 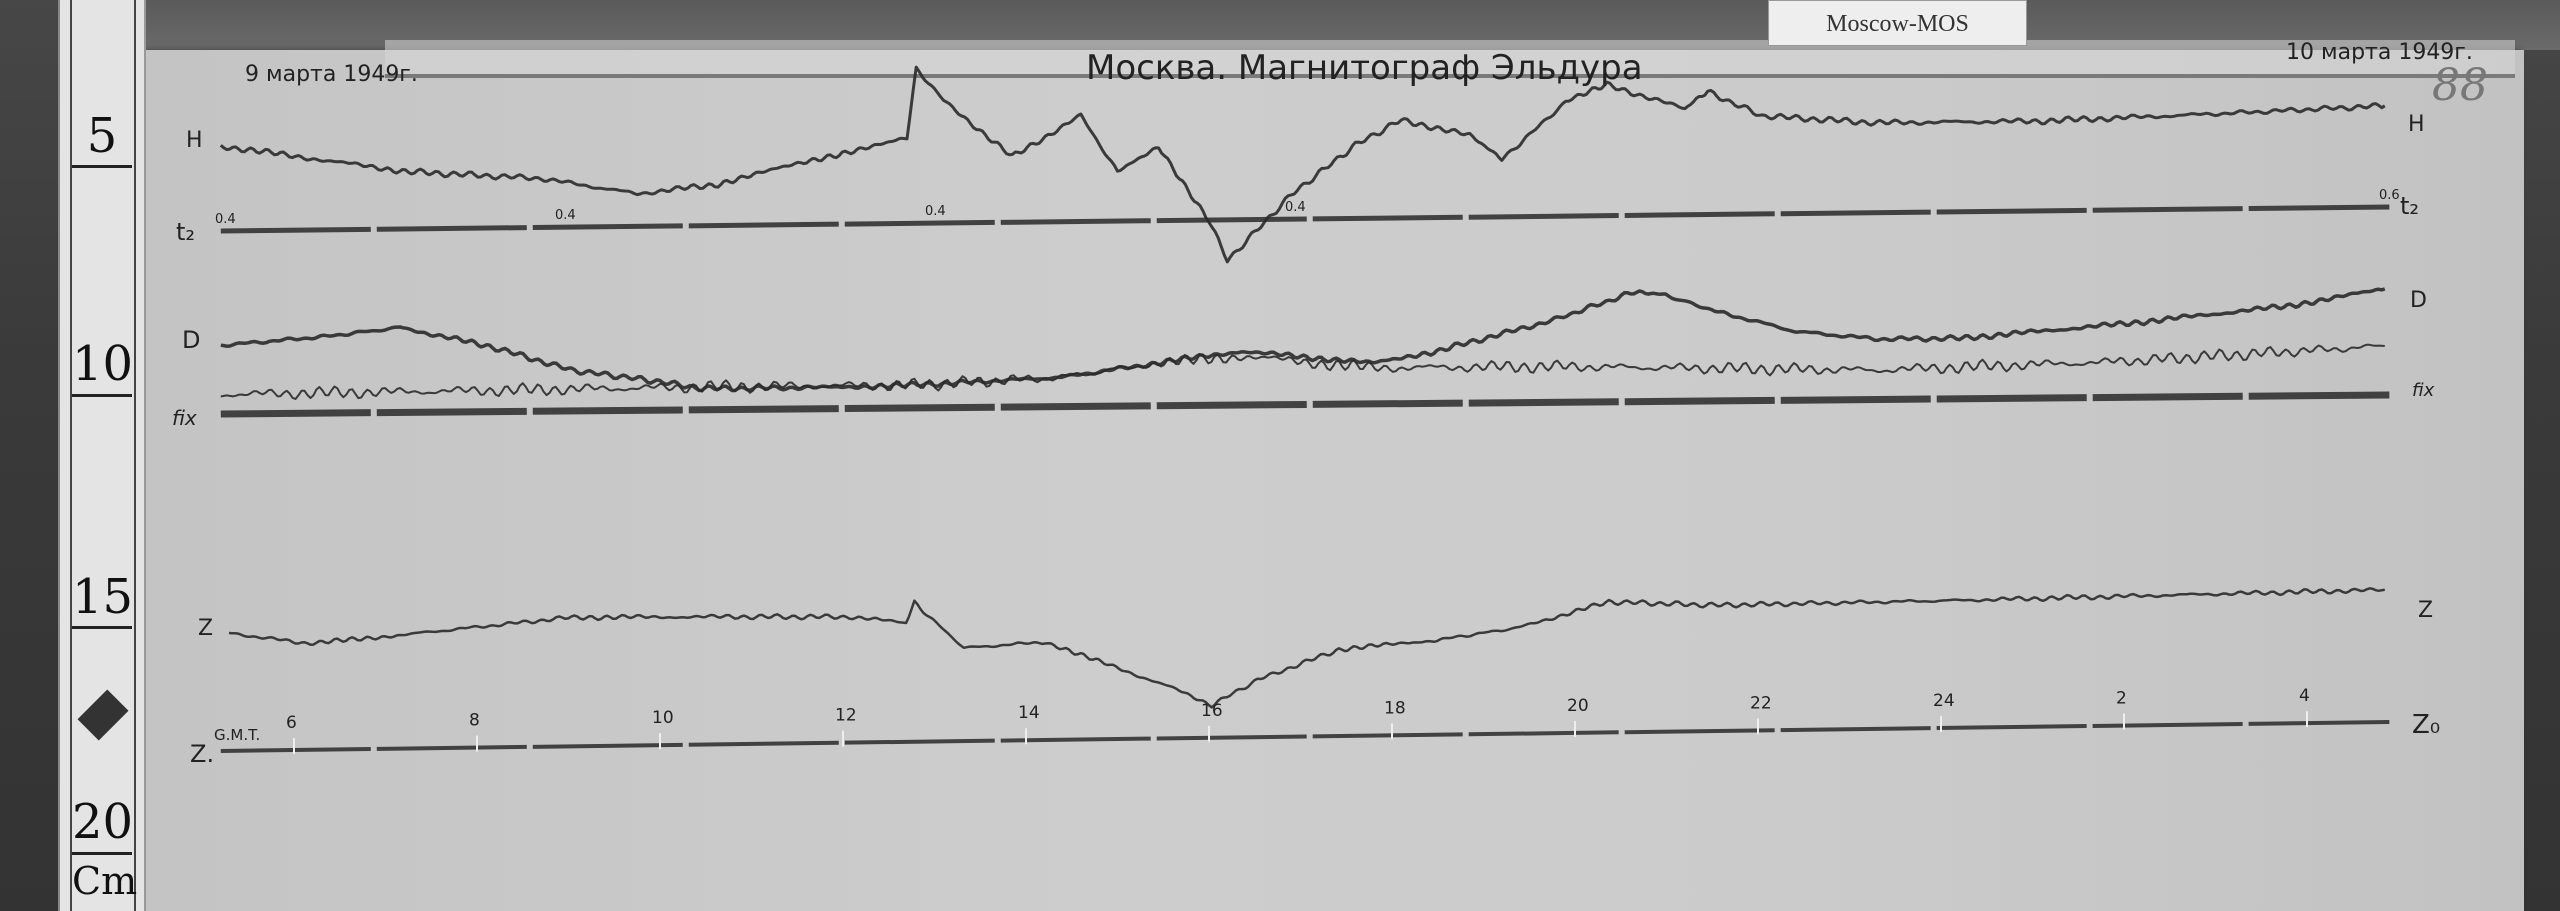 What do you see at coordinates (1212, 711) in the screenshot?
I see `x-tick-label: 16` at bounding box center [1212, 711].